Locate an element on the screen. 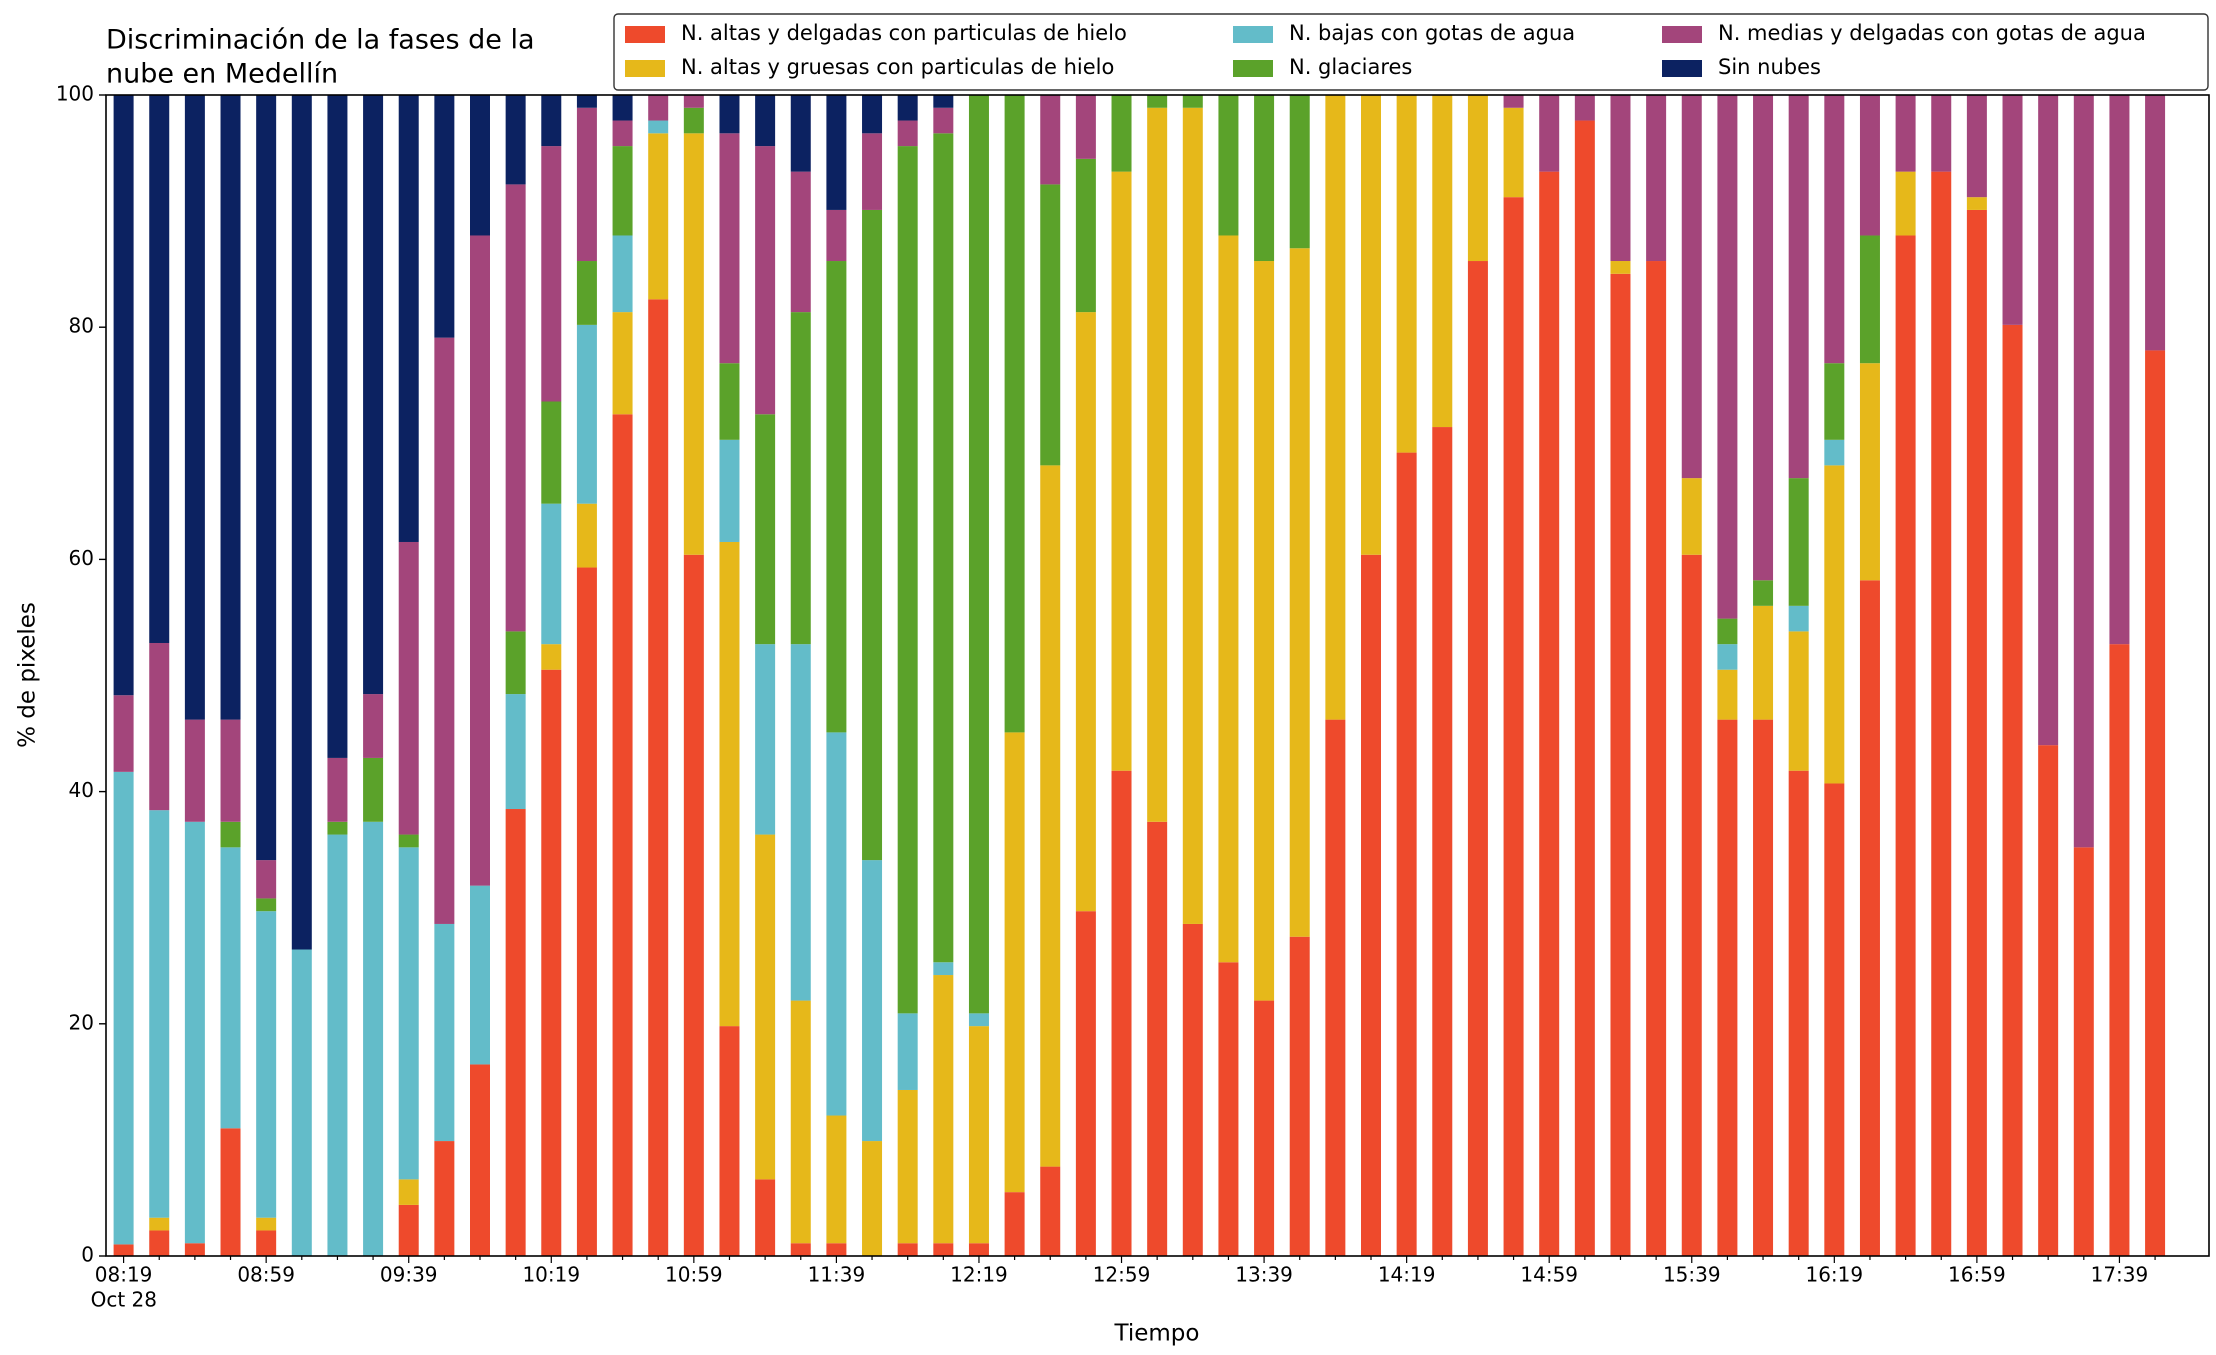 Image resolution: width=2216 pixels, height=1355 pixels. legend-text: N. bajas con gotas de agua is located at coordinates (1432, 33).